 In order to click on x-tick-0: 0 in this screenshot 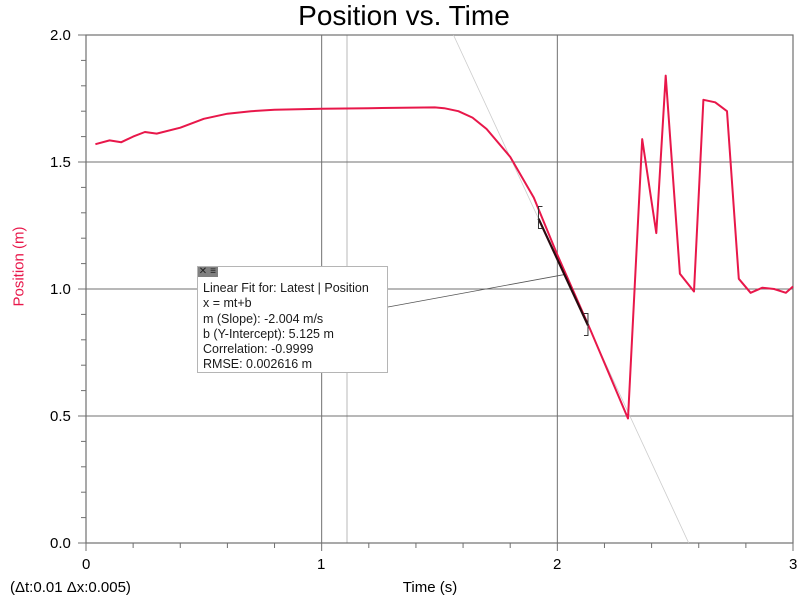, I will do `click(86, 564)`.